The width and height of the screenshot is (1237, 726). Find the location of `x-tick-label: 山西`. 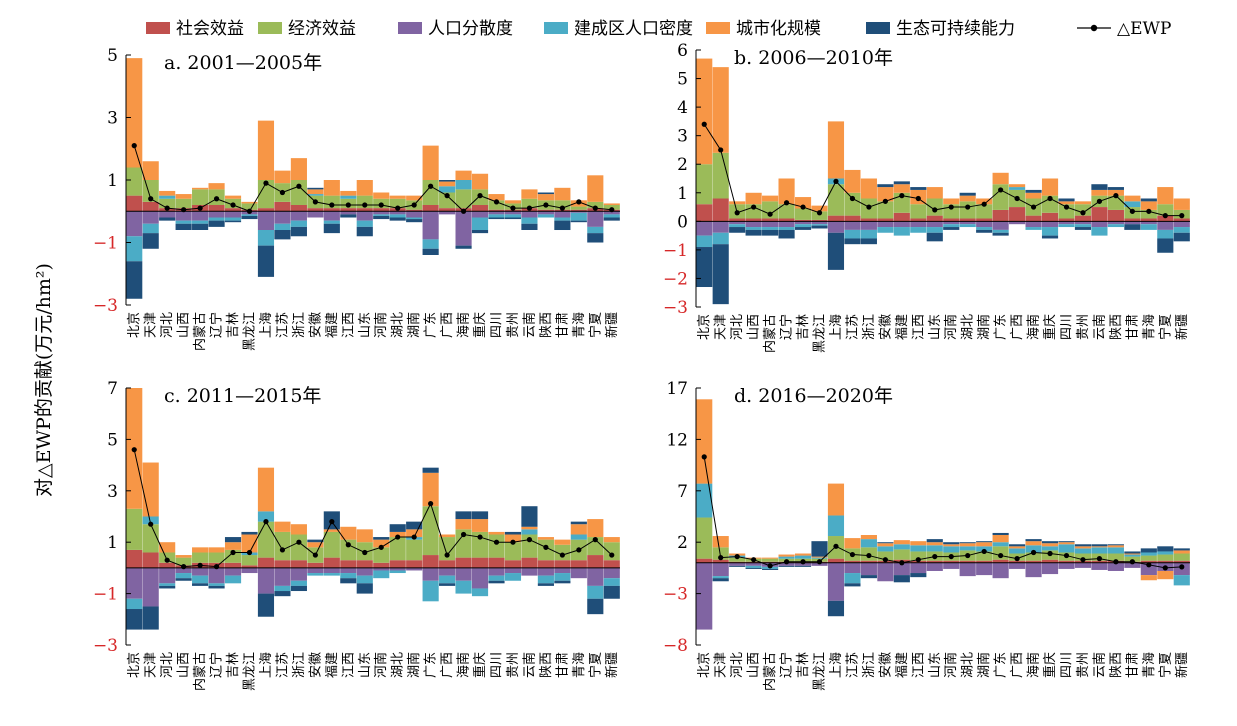

x-tick-label: 山西 is located at coordinates (184, 665).